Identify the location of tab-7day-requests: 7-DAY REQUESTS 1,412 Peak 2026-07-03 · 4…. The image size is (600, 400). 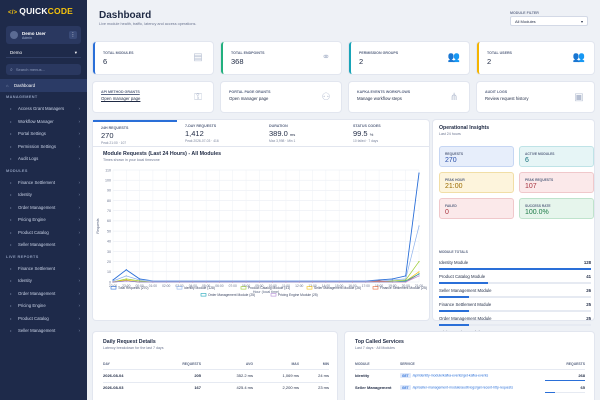
(219, 133).